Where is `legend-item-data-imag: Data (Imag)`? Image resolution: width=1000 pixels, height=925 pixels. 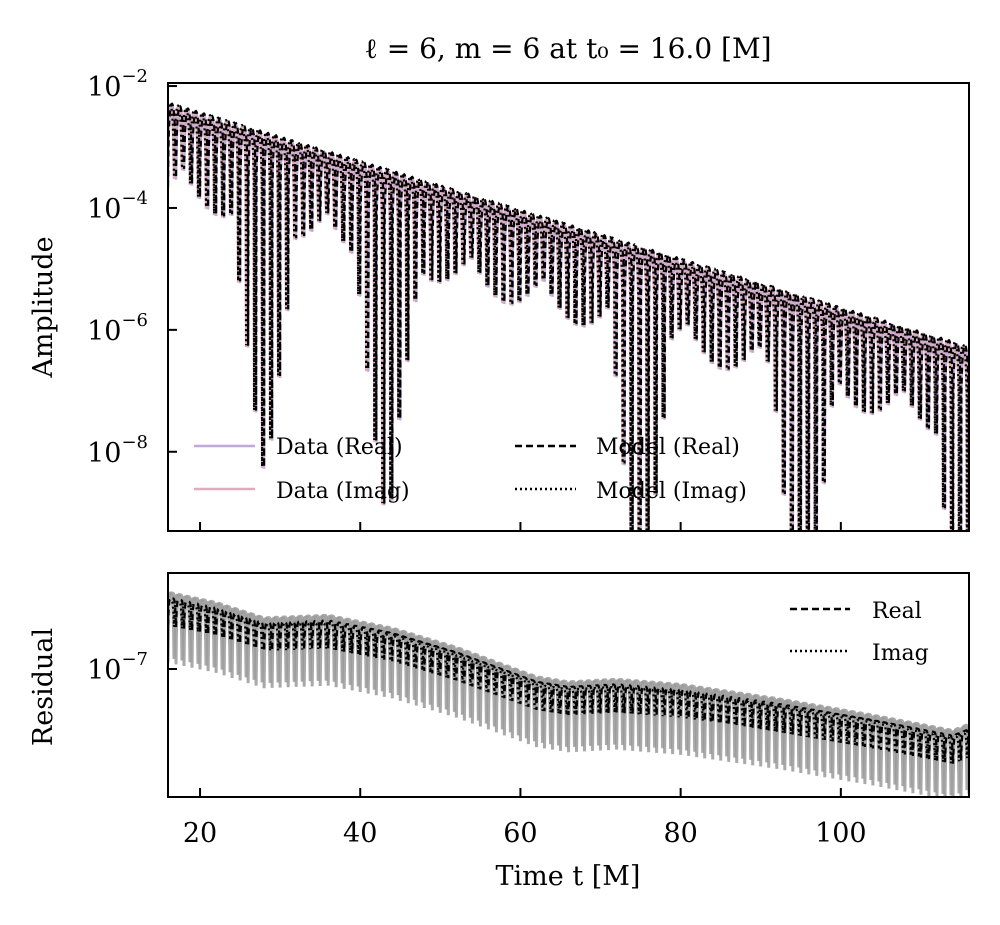
legend-item-data-imag: Data (Imag) is located at coordinates (302, 491).